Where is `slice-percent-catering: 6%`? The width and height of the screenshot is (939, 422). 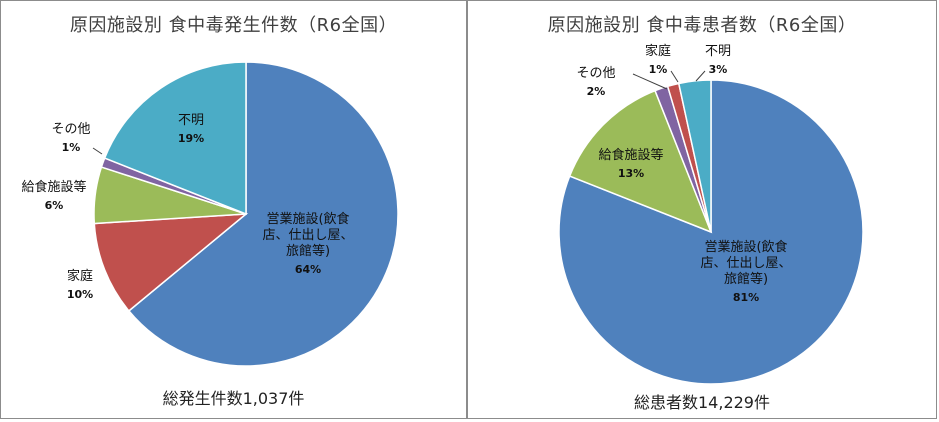
slice-percent-catering: 6% is located at coordinates (54, 205).